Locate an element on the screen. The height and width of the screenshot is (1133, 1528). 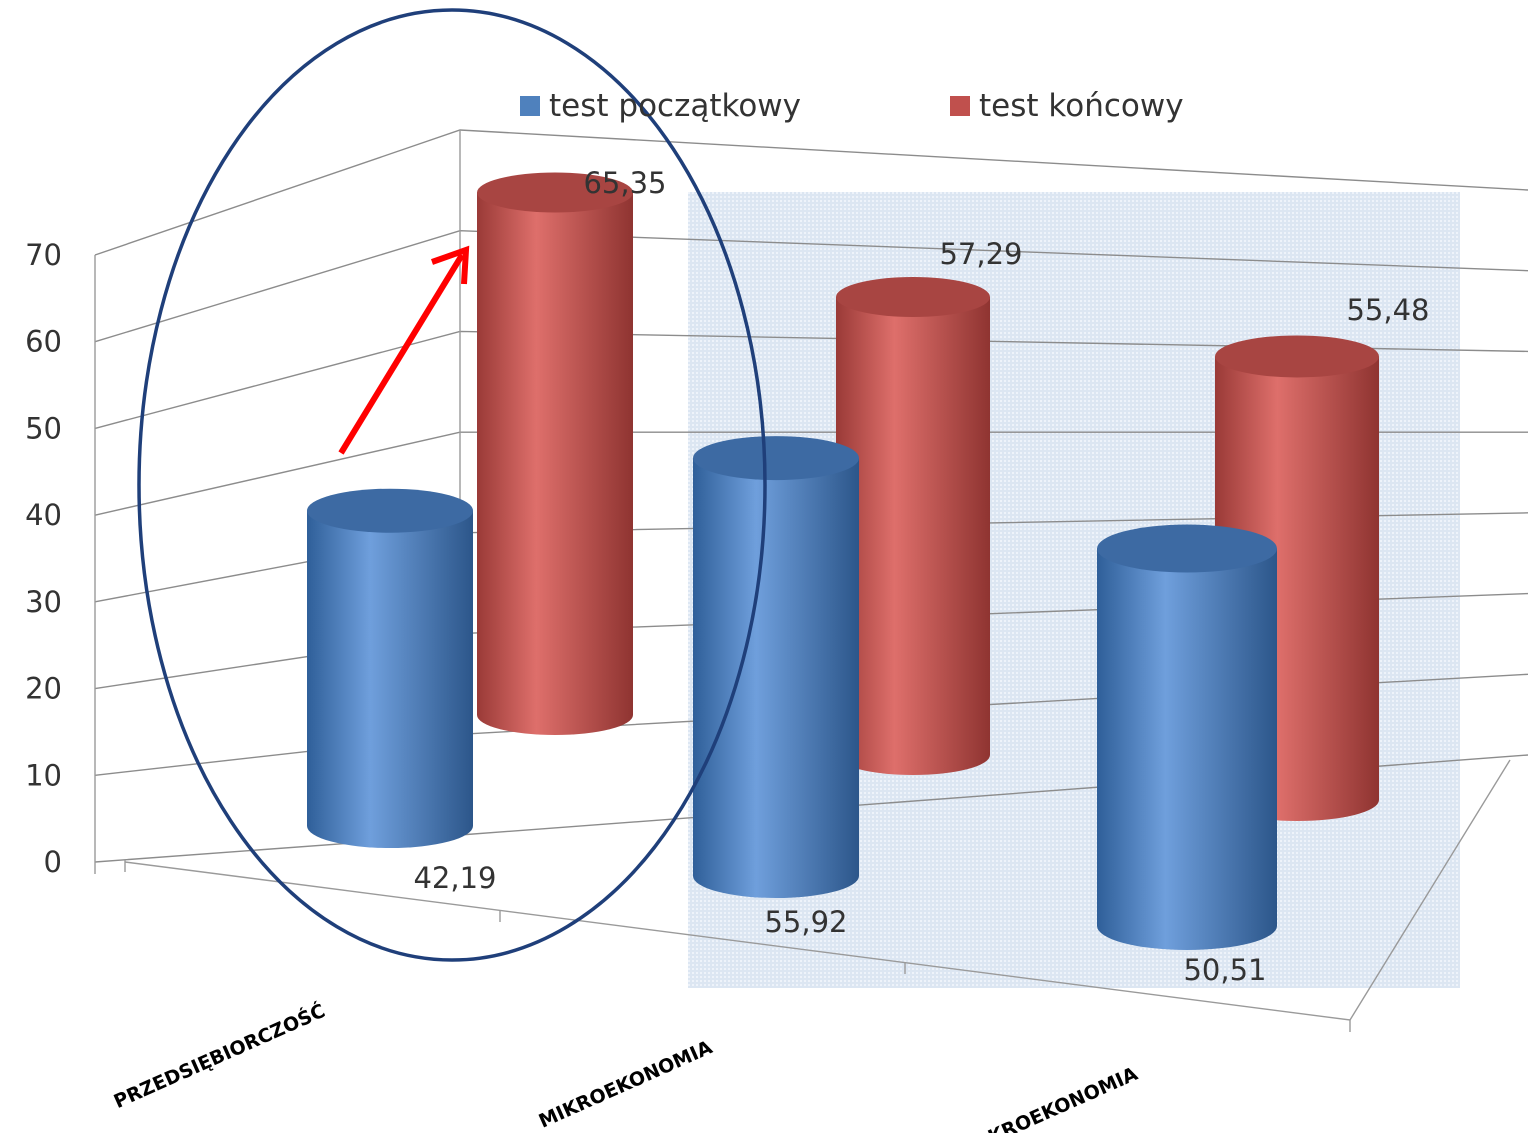
data-label: 65,35 is located at coordinates (624, 183).